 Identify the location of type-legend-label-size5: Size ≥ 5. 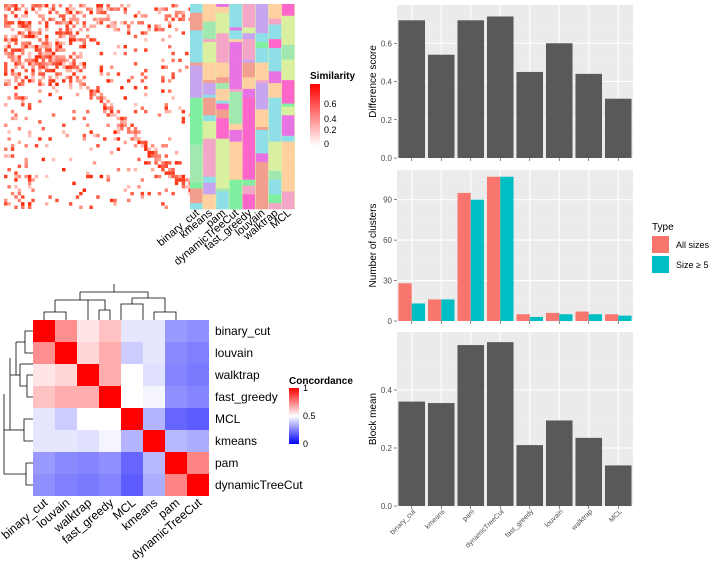
(692, 265).